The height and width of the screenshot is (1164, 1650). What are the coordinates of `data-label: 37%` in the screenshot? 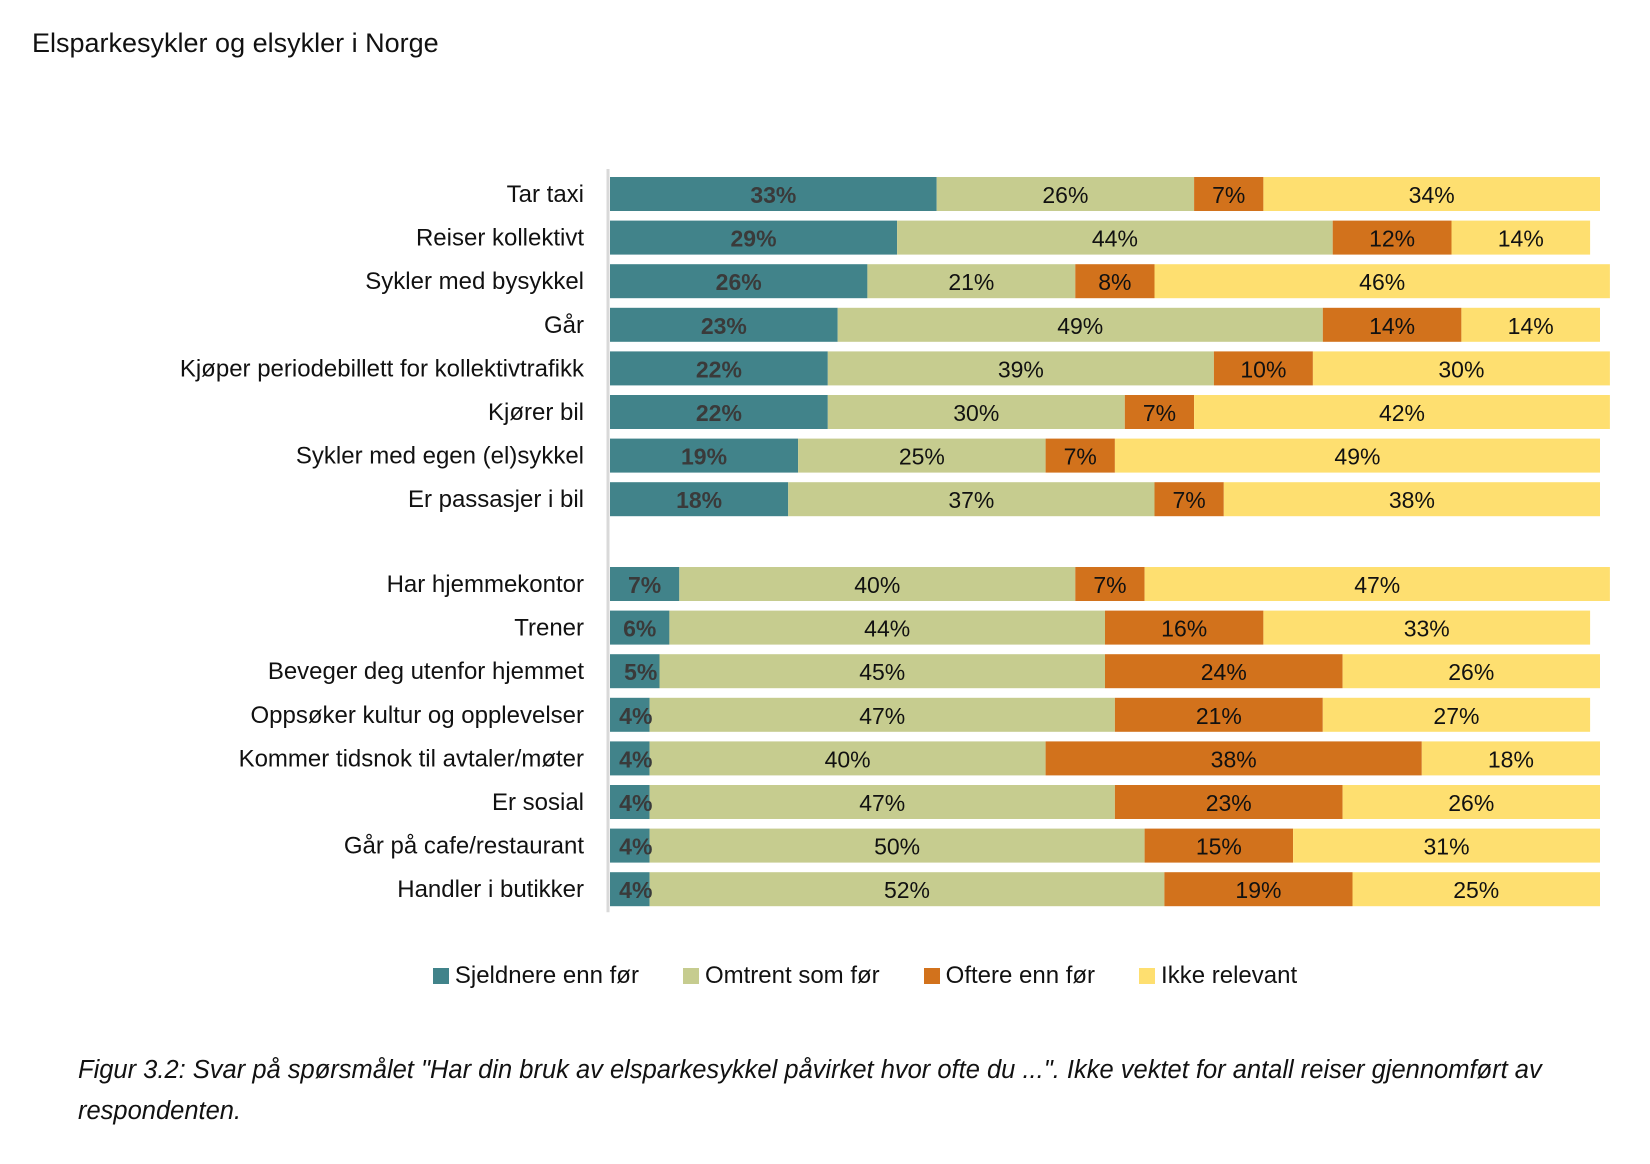 It's located at (971, 500).